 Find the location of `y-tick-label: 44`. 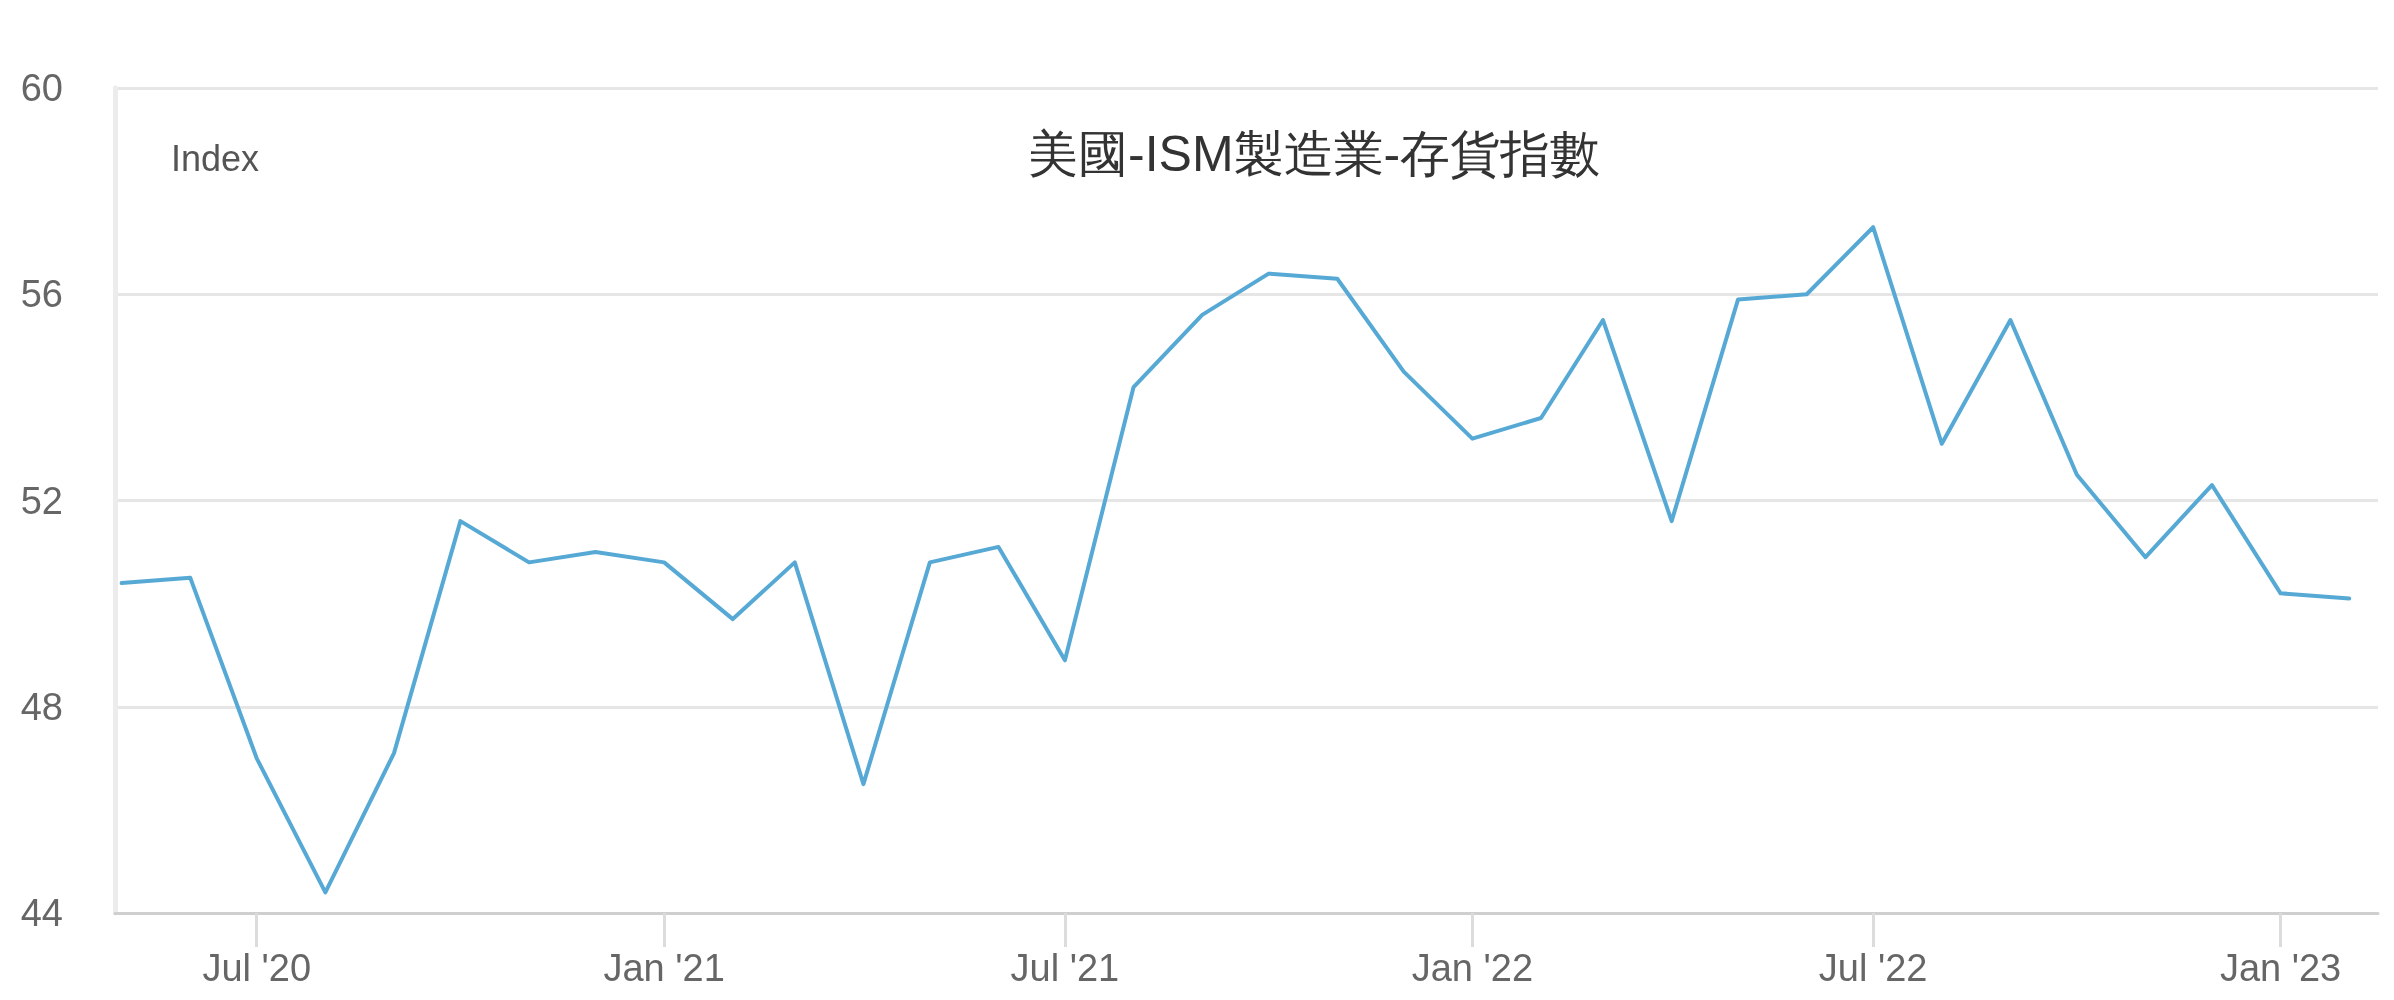

y-tick-label: 44 is located at coordinates (41, 913).